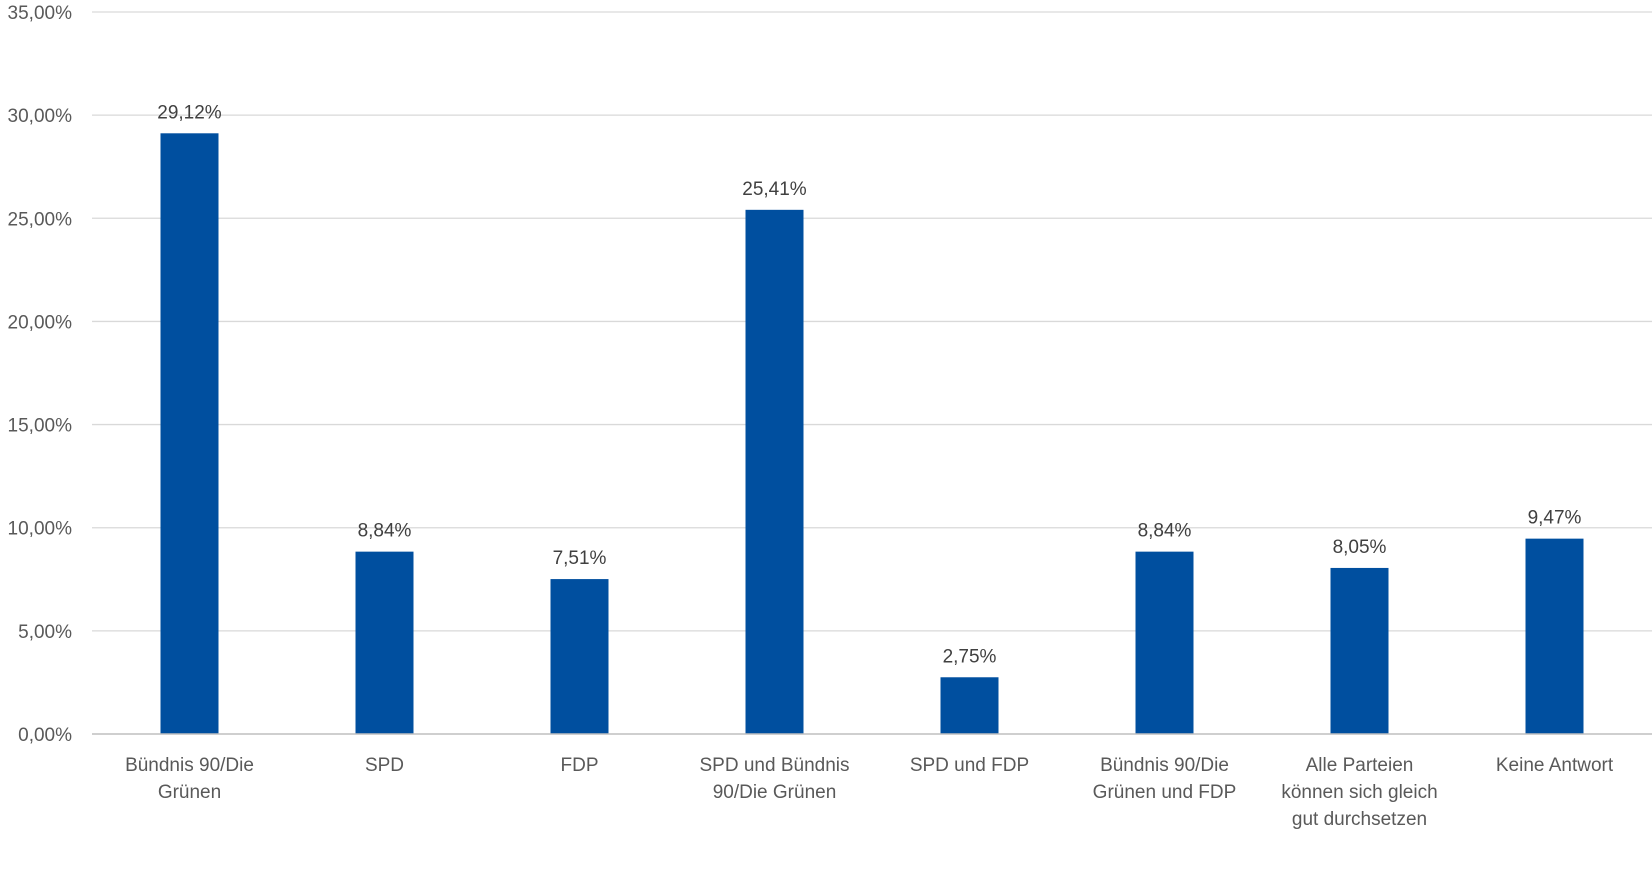  Describe the element at coordinates (40, 116) in the screenshot. I see `y-tick-label: 30,00%` at that location.